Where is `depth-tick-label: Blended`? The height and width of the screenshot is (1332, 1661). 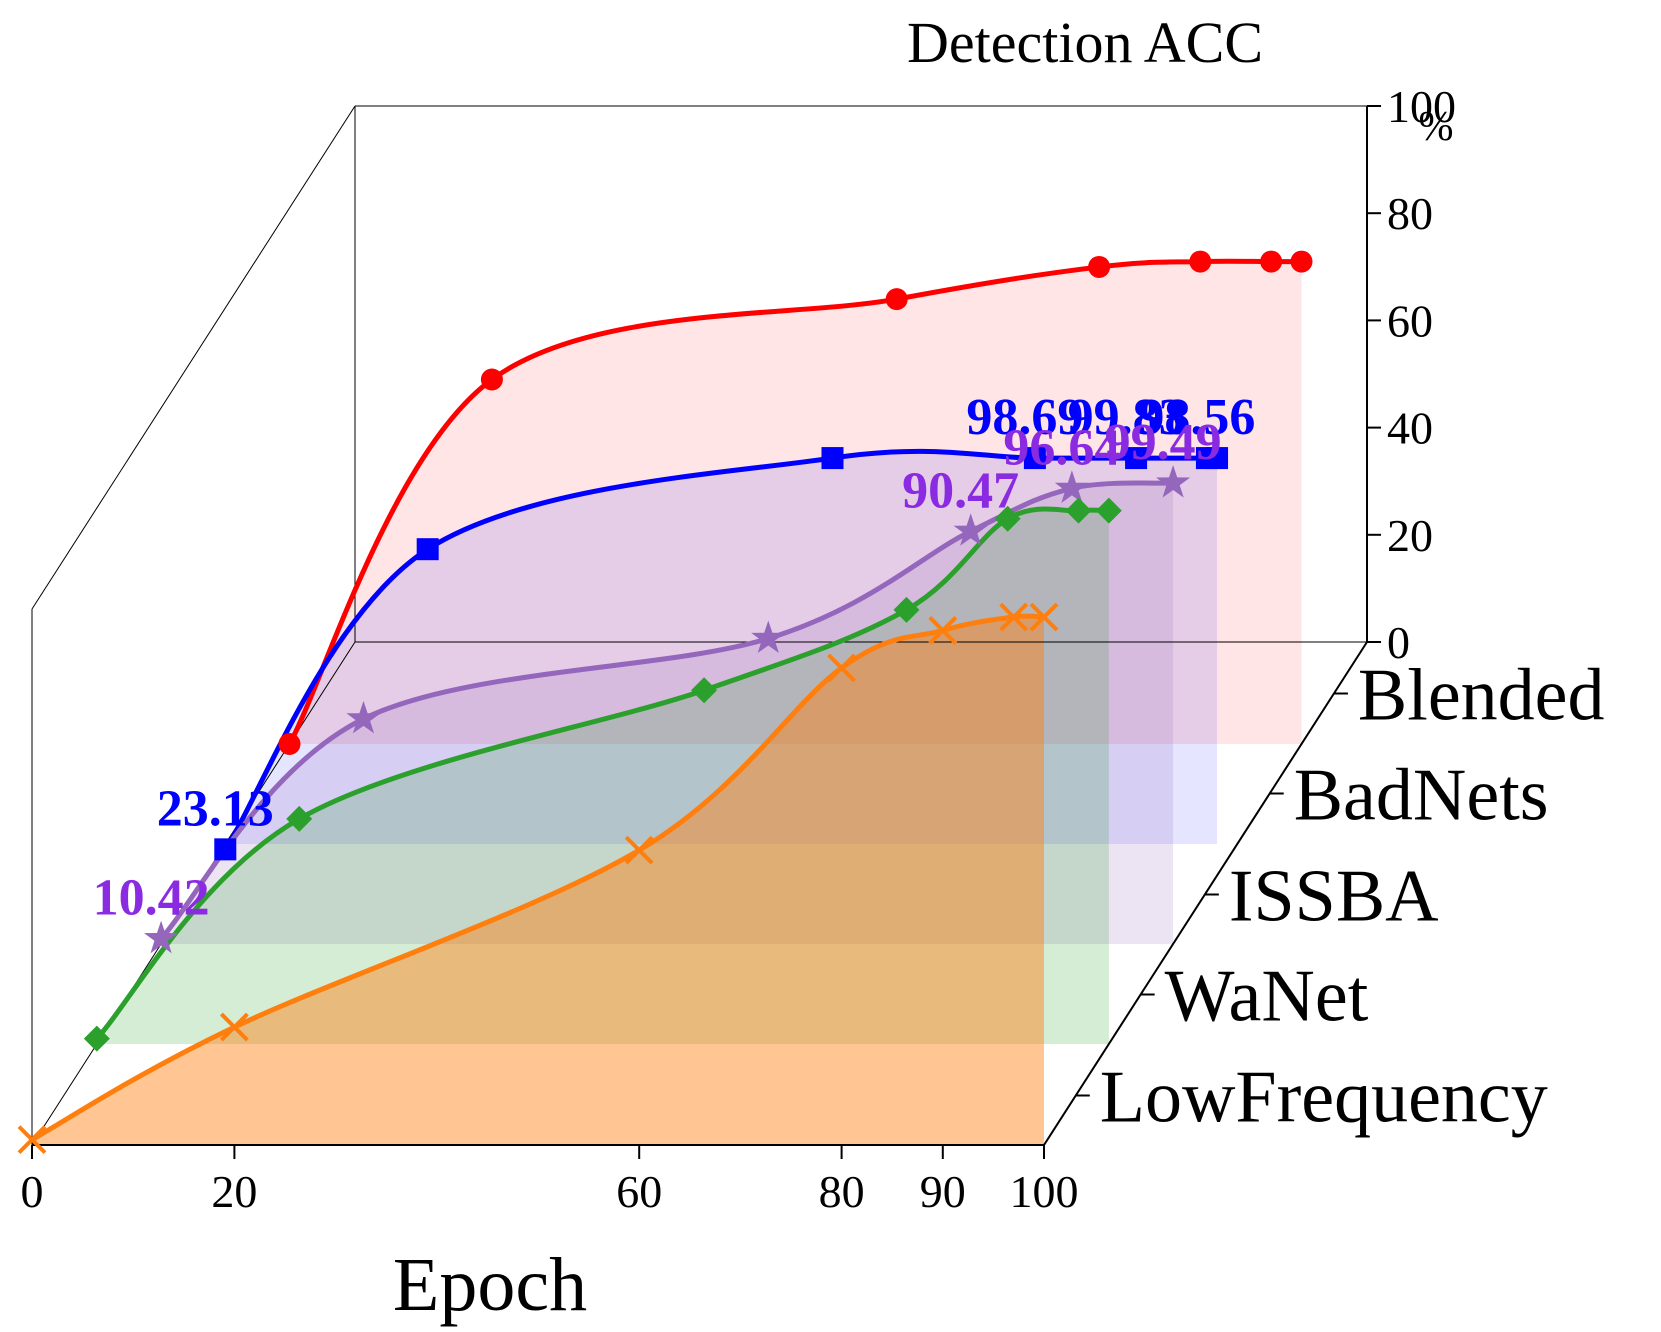 depth-tick-label: Blended is located at coordinates (1481, 695).